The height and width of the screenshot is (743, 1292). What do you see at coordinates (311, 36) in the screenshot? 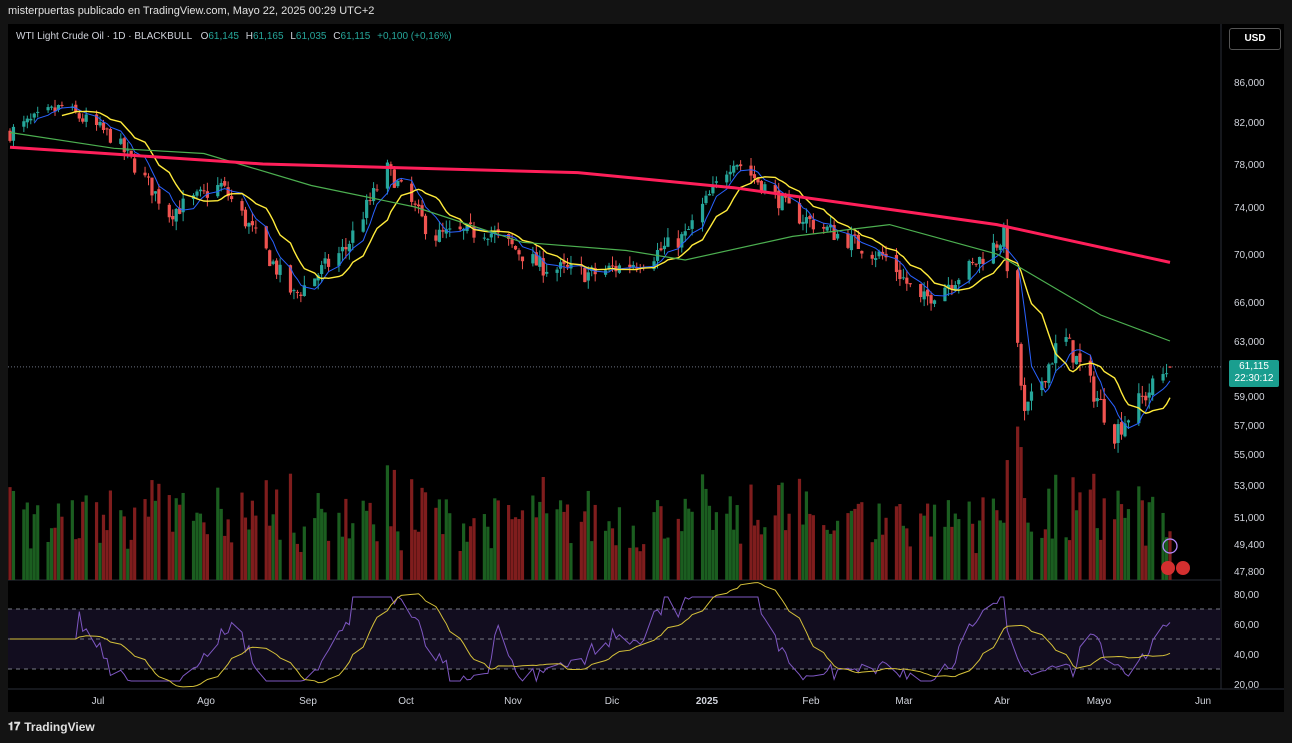
I see `low-value: 61,035` at bounding box center [311, 36].